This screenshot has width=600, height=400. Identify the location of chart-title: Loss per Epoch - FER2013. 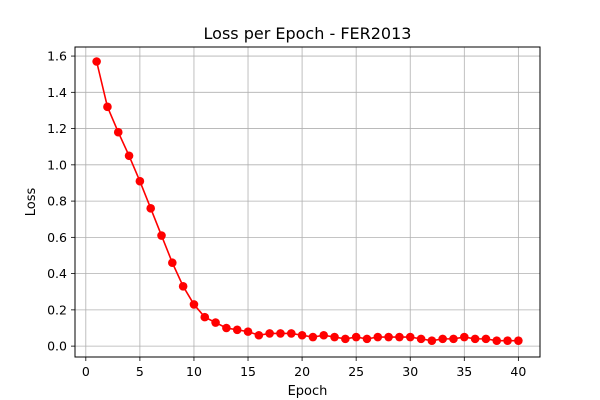
(308, 33).